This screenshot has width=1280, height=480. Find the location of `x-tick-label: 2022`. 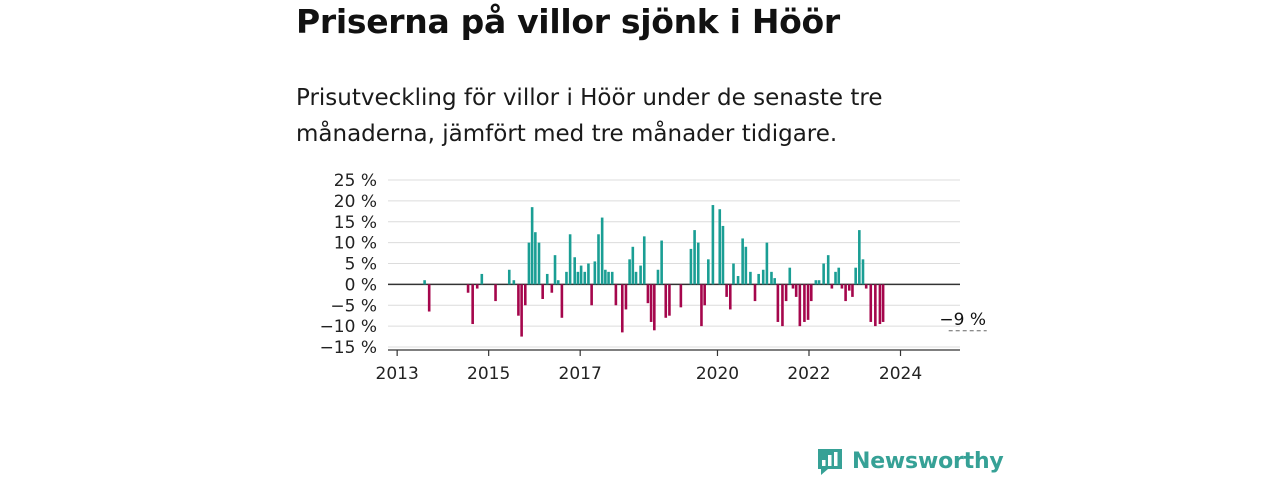

x-tick-label: 2022 is located at coordinates (808, 374).